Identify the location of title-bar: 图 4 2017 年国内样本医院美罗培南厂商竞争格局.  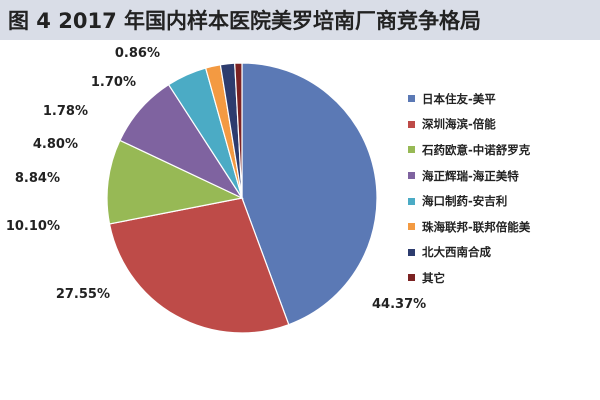
(300, 20).